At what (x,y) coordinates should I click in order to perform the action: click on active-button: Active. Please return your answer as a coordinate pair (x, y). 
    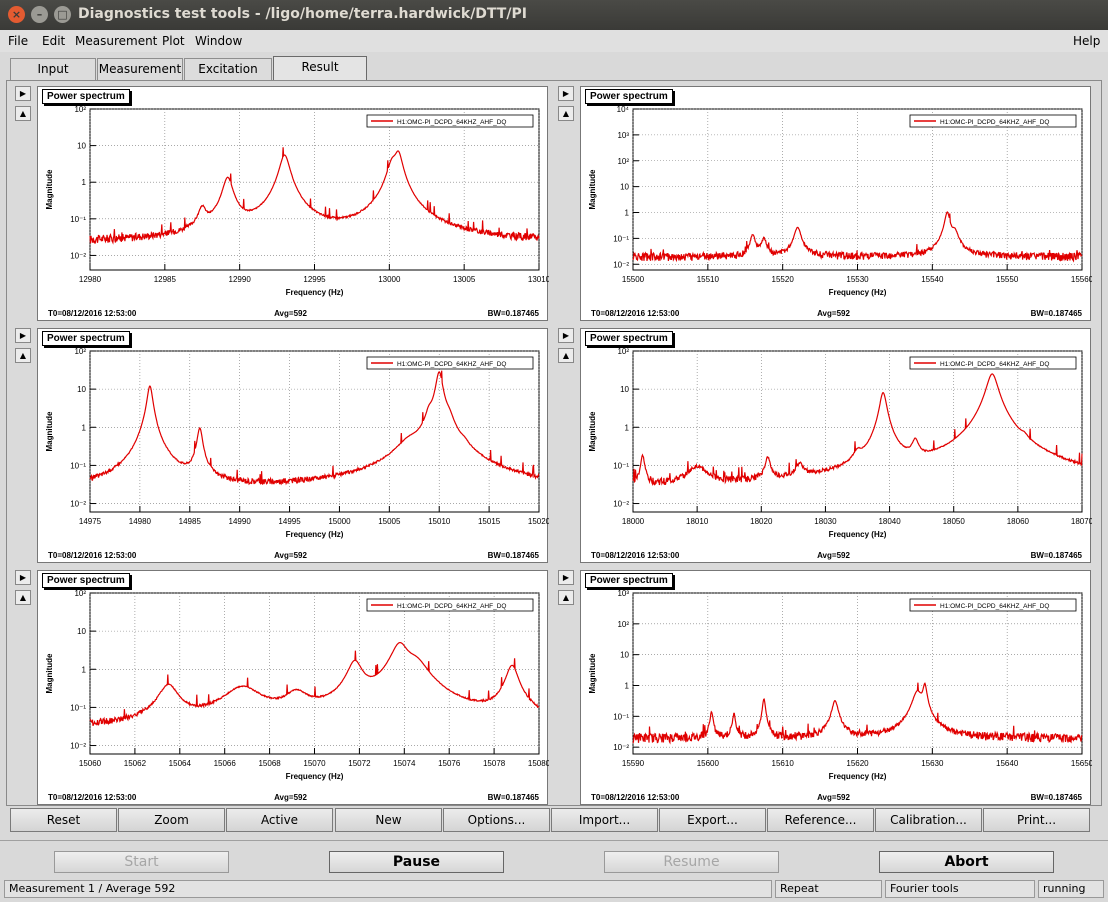
    Looking at the image, I should click on (279, 820).